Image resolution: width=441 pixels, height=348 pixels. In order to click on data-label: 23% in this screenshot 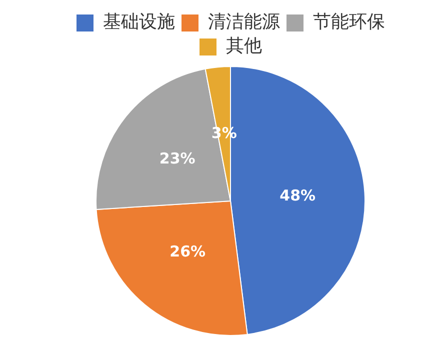, I will do `click(177, 159)`.